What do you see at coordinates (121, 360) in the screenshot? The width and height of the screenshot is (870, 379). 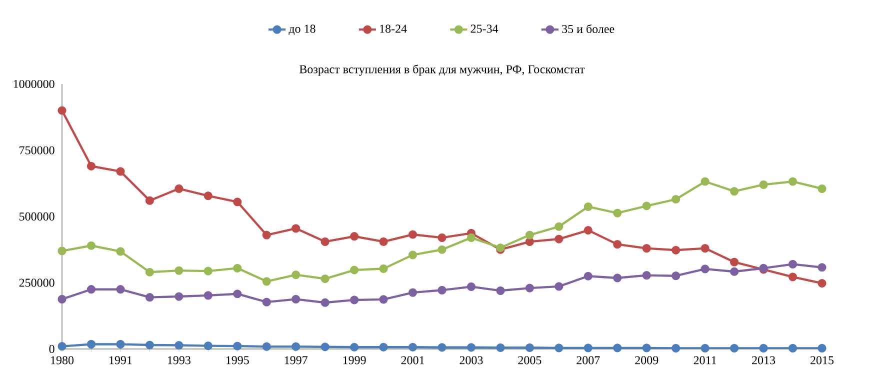 I see `x-tick-label: 1991` at bounding box center [121, 360].